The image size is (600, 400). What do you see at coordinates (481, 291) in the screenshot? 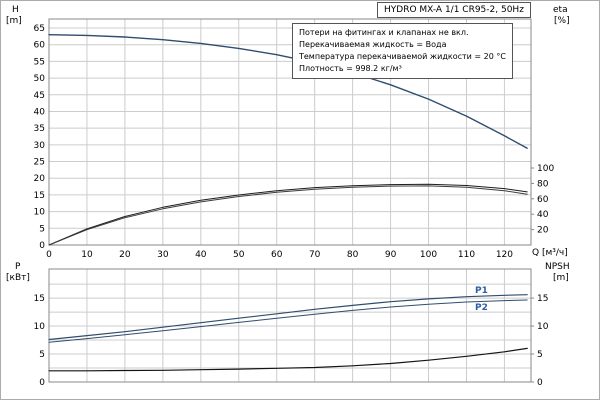
I see `p1-curve-label: P1` at bounding box center [481, 291].